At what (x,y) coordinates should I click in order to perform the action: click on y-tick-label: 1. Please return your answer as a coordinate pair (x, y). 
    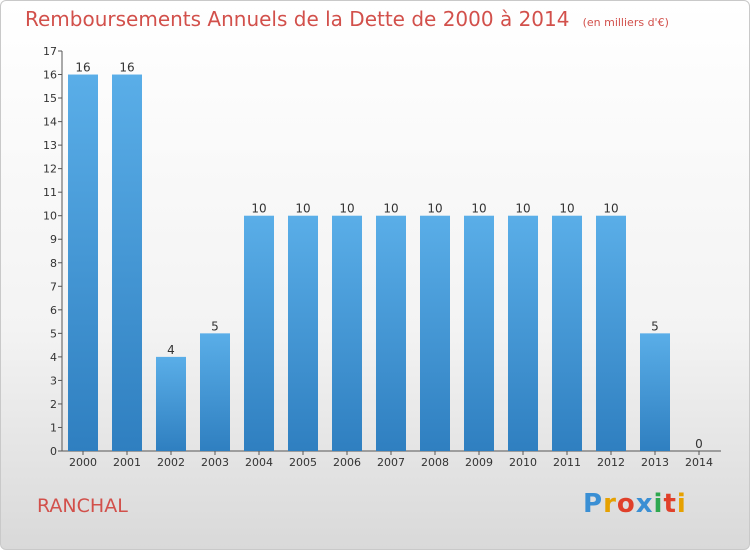
    Looking at the image, I should click on (53, 427).